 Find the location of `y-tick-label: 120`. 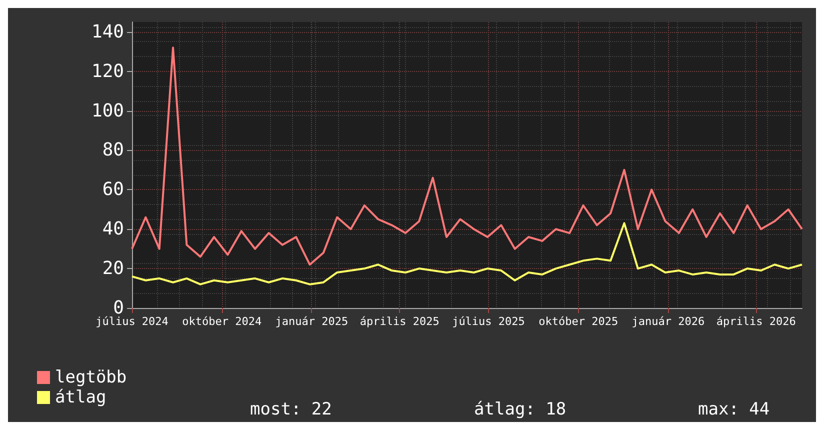

y-tick-label: 120 is located at coordinates (107, 71).